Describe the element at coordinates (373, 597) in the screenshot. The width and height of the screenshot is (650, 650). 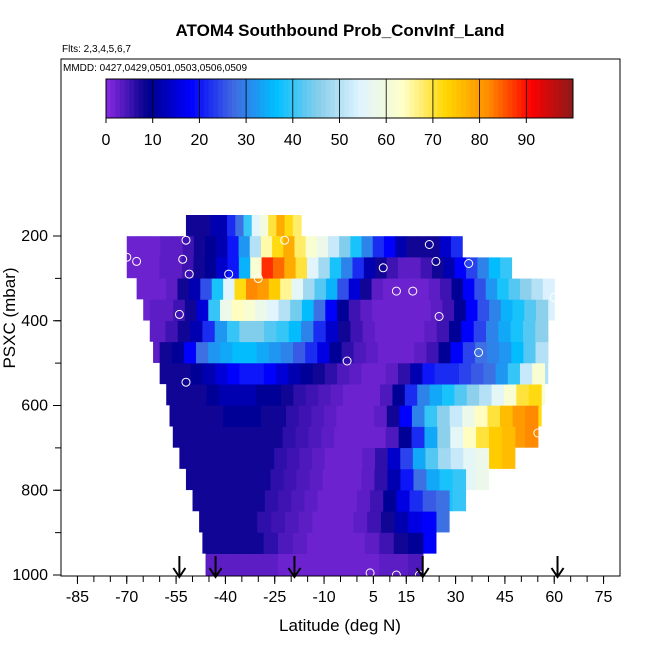
I see `x-tick-label: 5` at that location.